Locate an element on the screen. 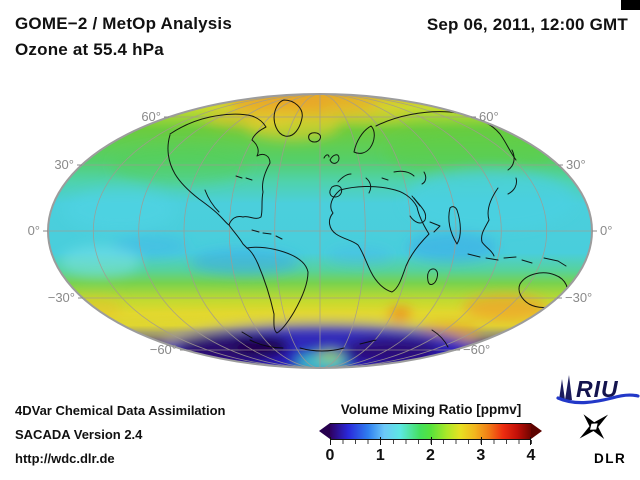 The image size is (640, 480). lat-label-right-60n: 60° is located at coordinates (489, 116).